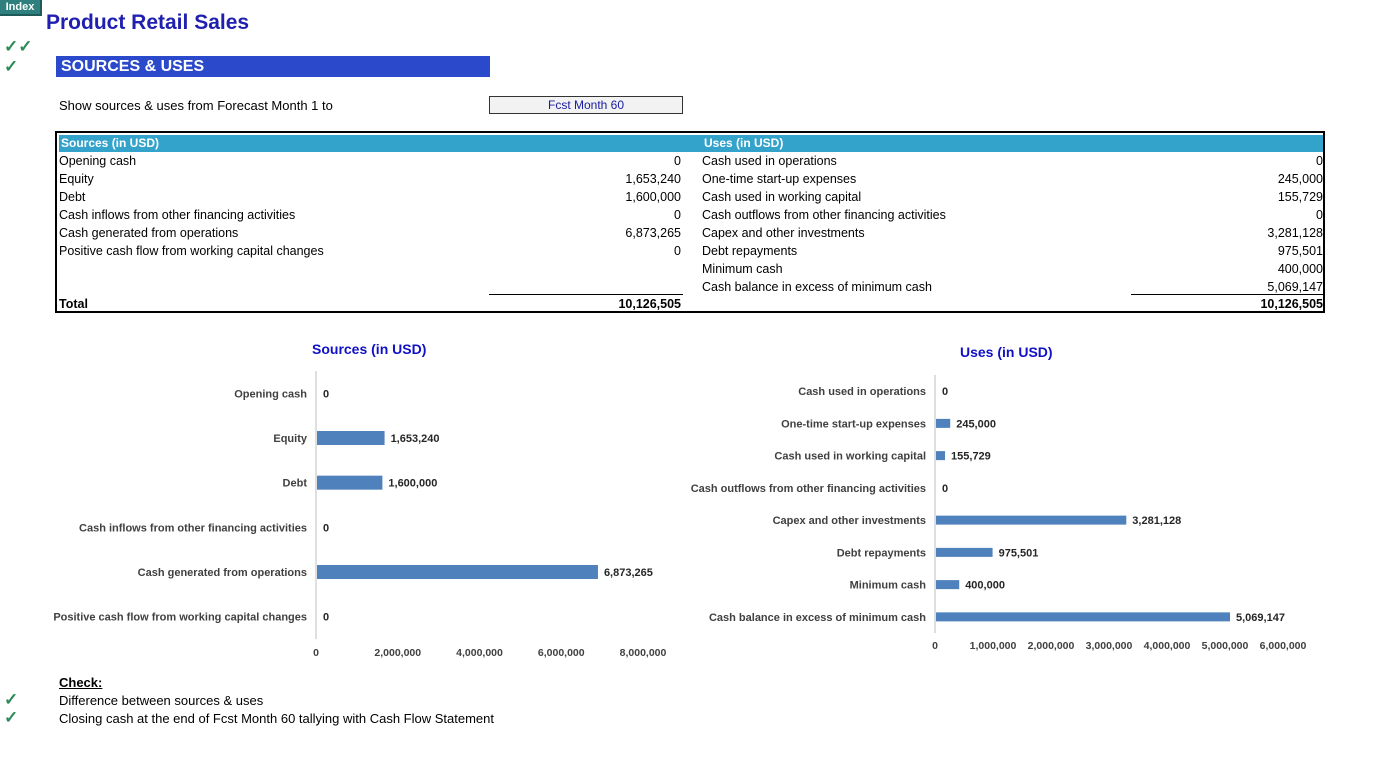 Image resolution: width=1380 pixels, height=764 pixels. What do you see at coordinates (1260, 618) in the screenshot?
I see `data-label: 5,069,147` at bounding box center [1260, 618].